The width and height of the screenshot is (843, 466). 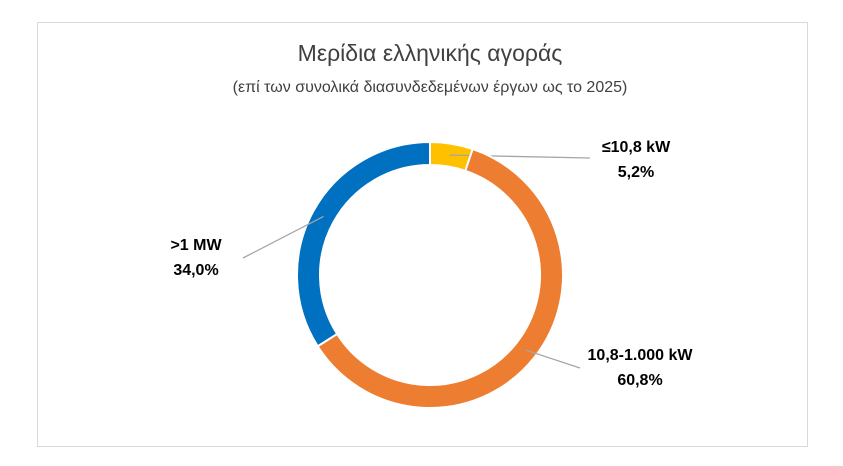 What do you see at coordinates (363, 244) in the screenshot?
I see `donut-slice` at bounding box center [363, 244].